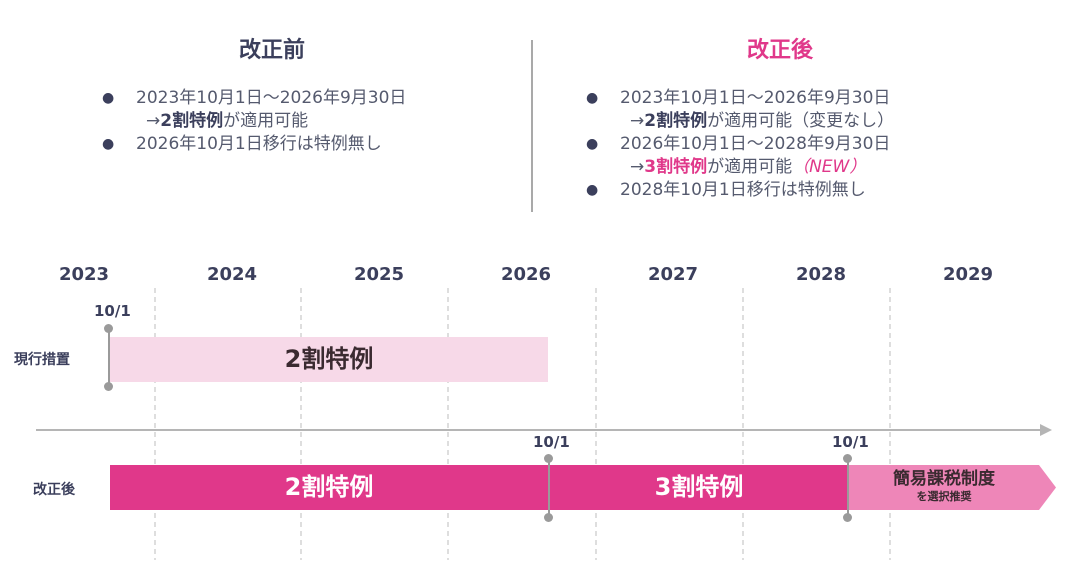  I want to click on simplified-tax-subtitle: を選択推奨, so click(944, 496).